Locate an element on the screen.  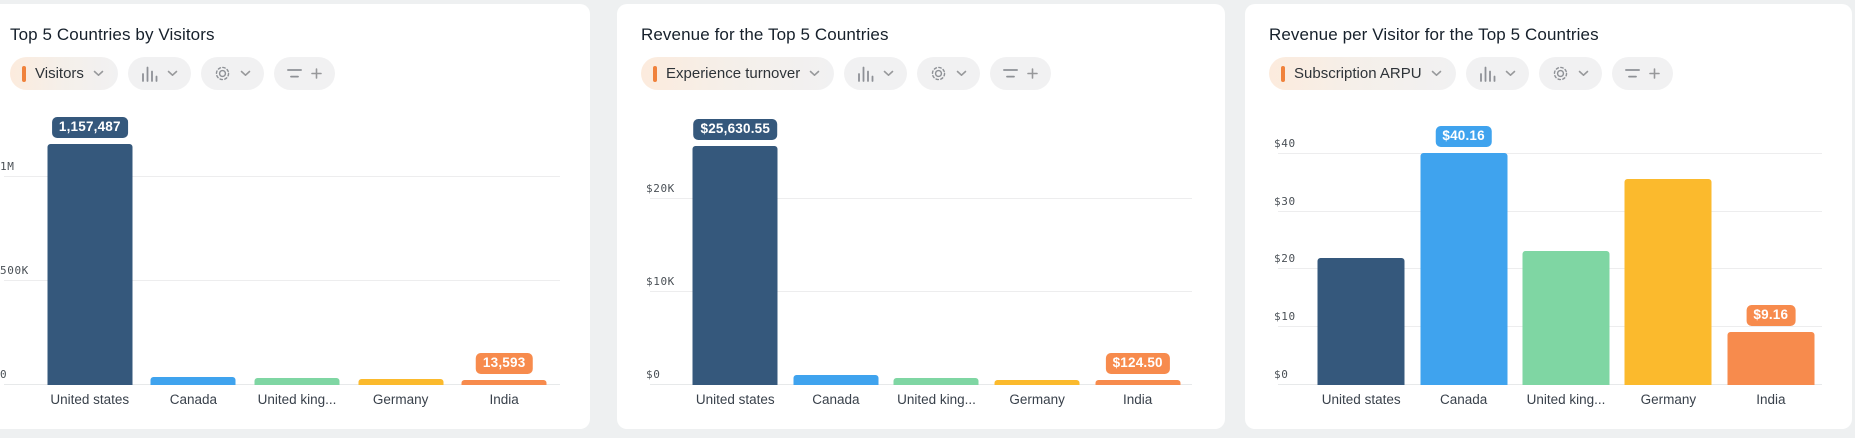
y-tick-label: $20K is located at coordinates (660, 188).